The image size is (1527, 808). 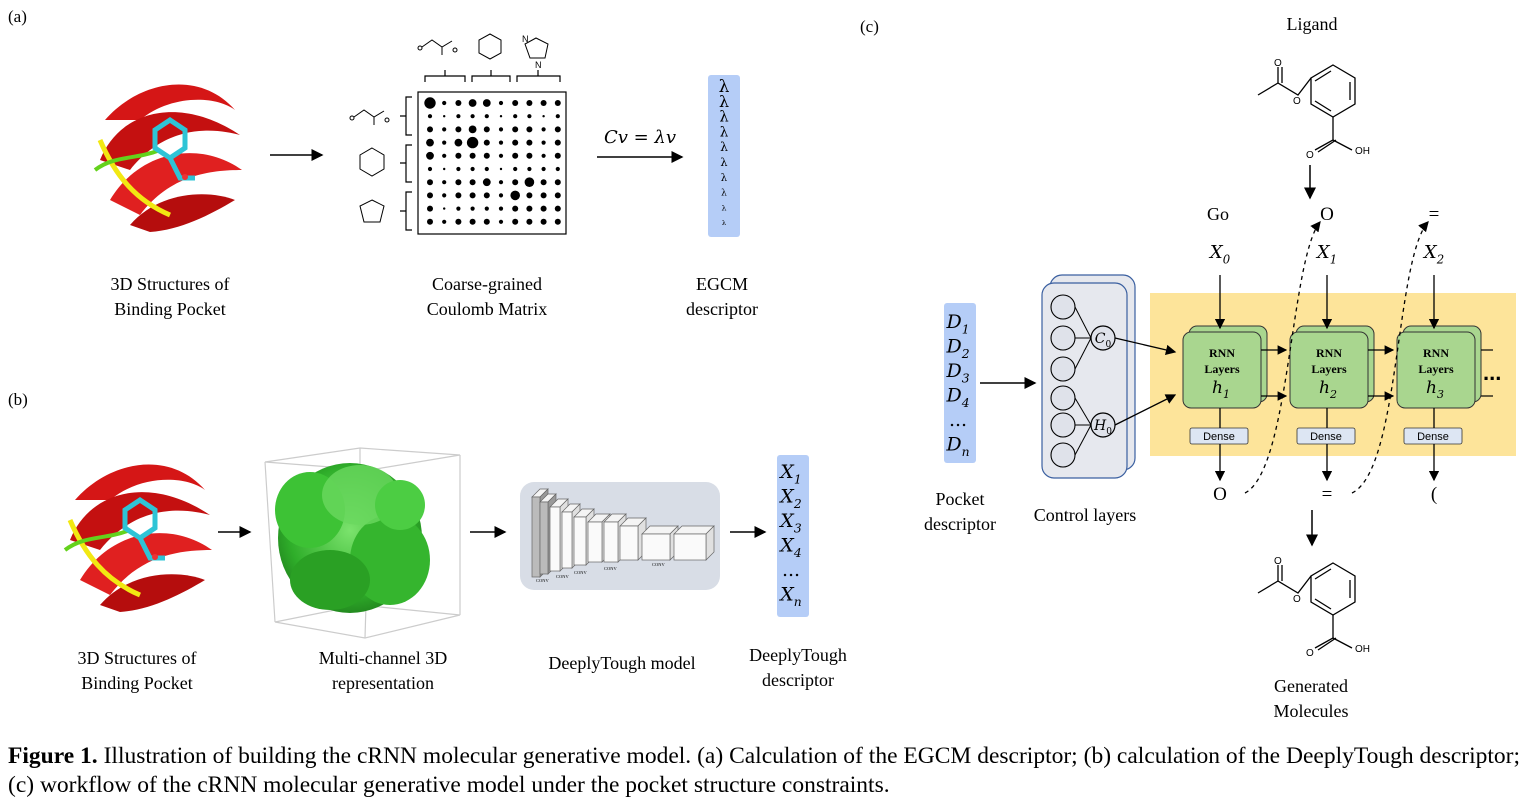 I want to click on ligand-o-3: O, so click(x=1310, y=155).